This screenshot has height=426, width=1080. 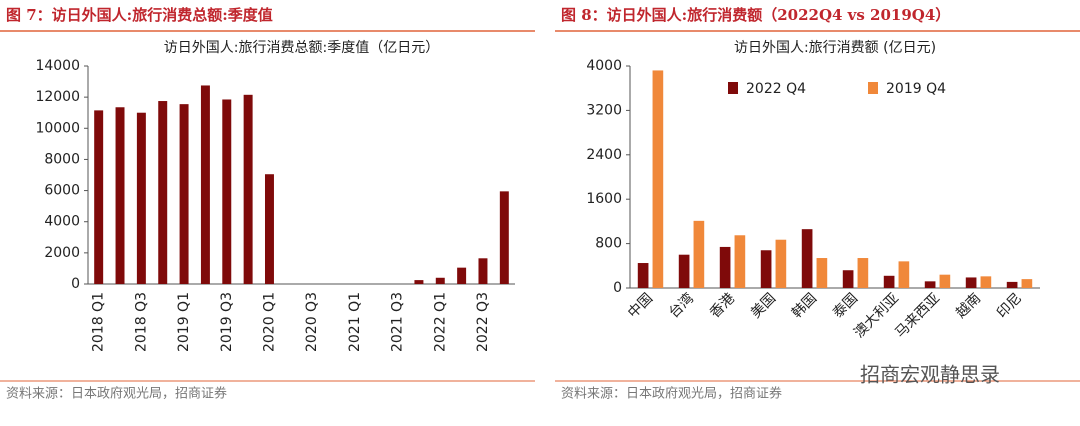 What do you see at coordinates (99, 322) in the screenshot?
I see `x-tick-label: 2018 Q1` at bounding box center [99, 322].